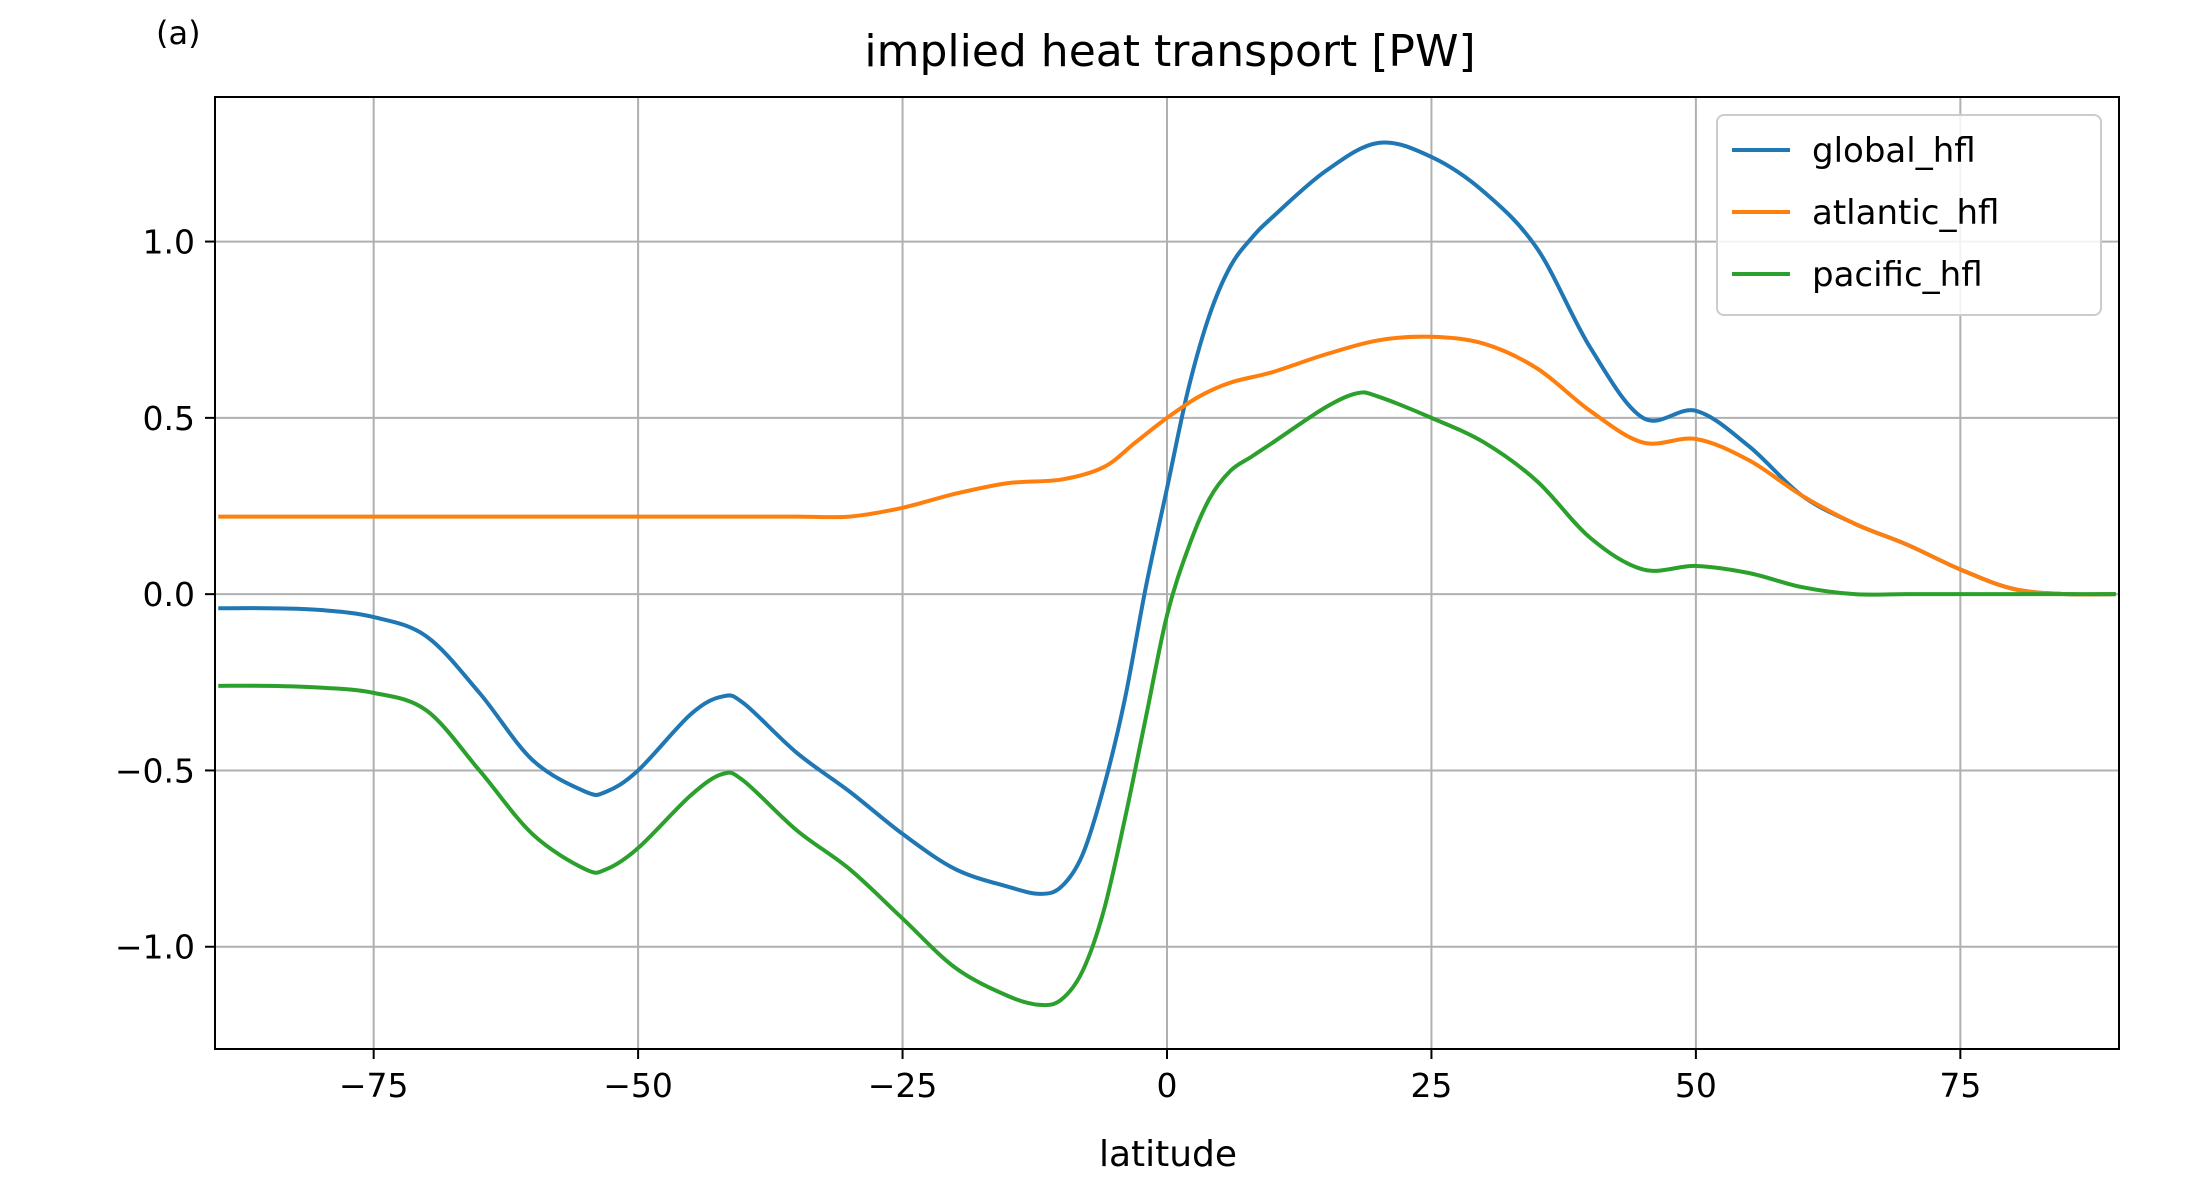 Image resolution: width=2196 pixels, height=1181 pixels. What do you see at coordinates (1894, 151) in the screenshot?
I see `legend-label: global_hfl` at bounding box center [1894, 151].